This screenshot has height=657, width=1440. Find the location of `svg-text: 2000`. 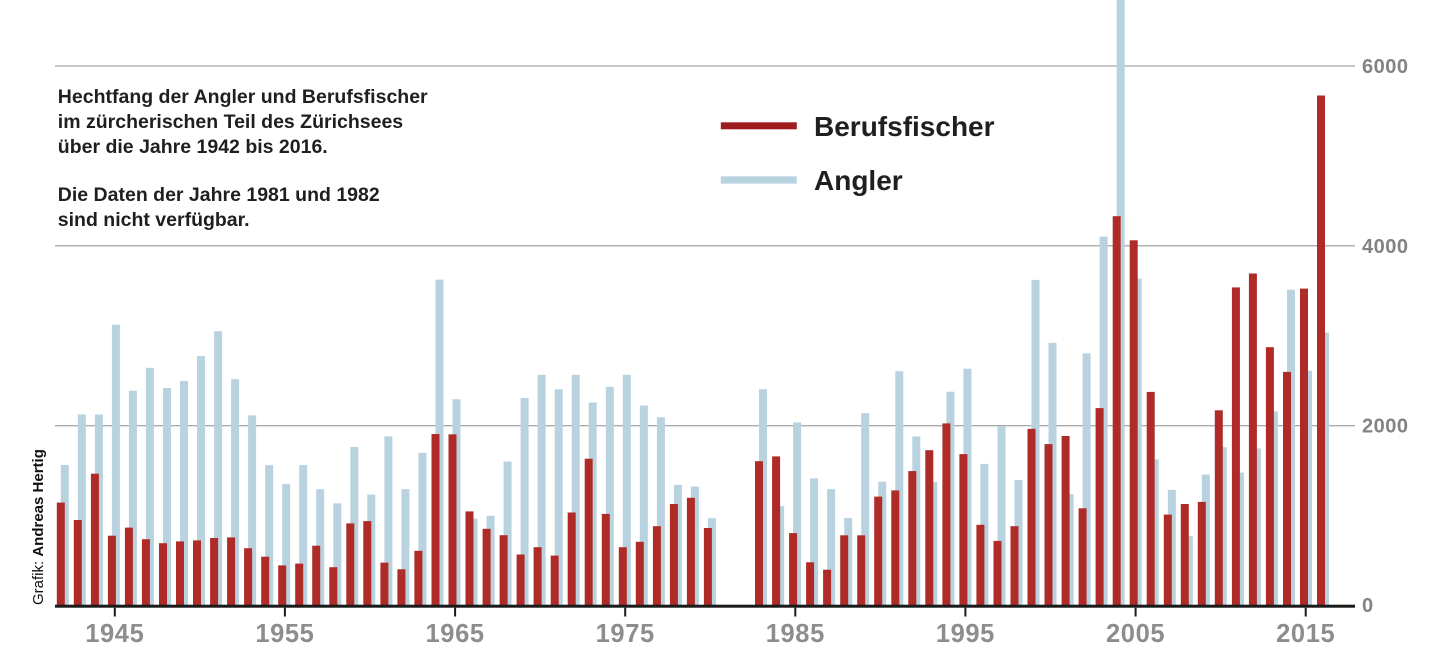

svg-text: 2000 is located at coordinates (1385, 427).